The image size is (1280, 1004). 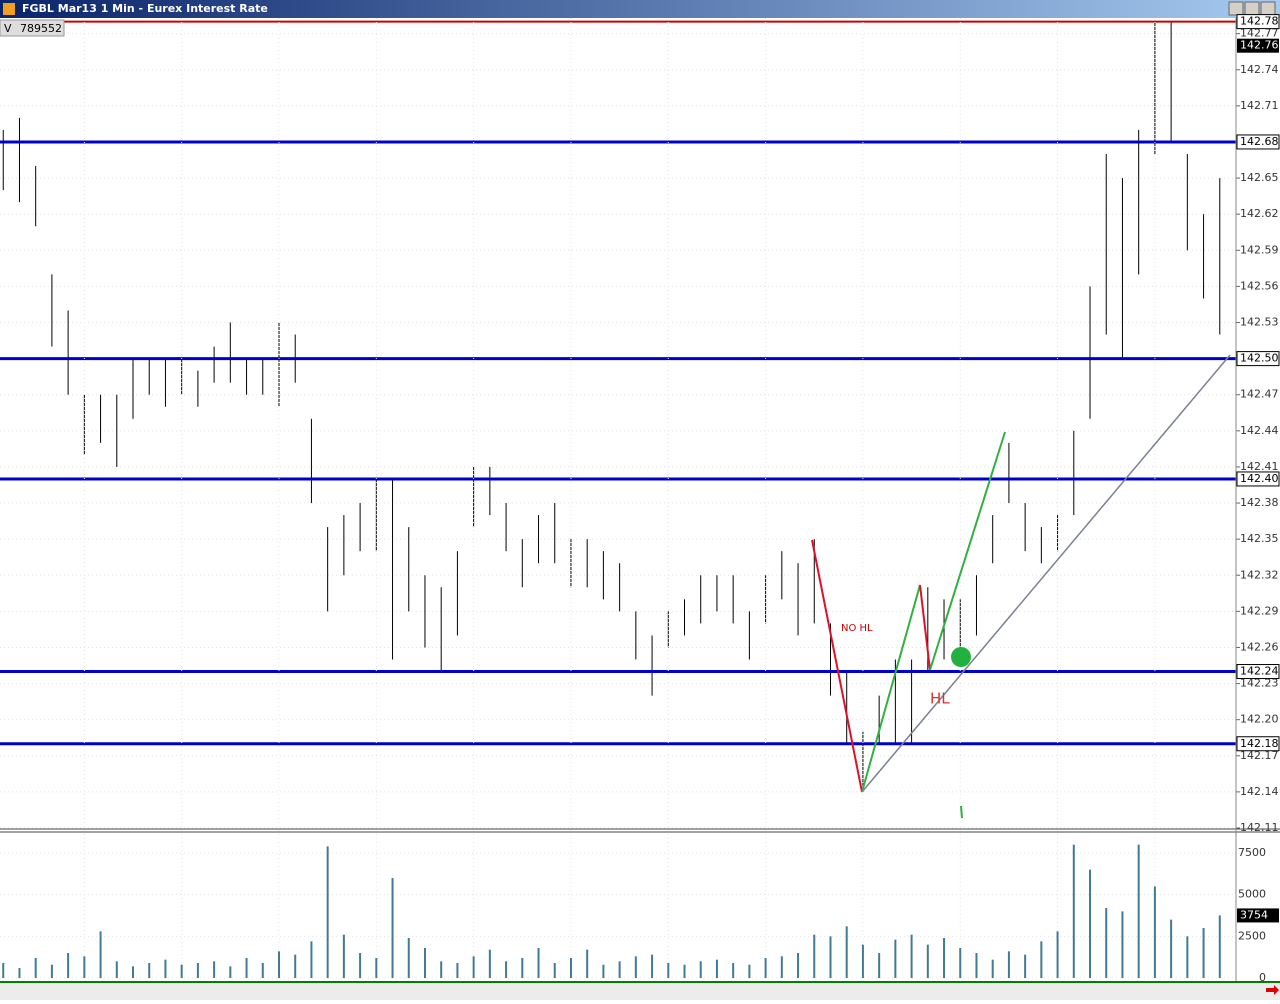 I want to click on y-tick-label: 142.44, so click(x=1259, y=430).